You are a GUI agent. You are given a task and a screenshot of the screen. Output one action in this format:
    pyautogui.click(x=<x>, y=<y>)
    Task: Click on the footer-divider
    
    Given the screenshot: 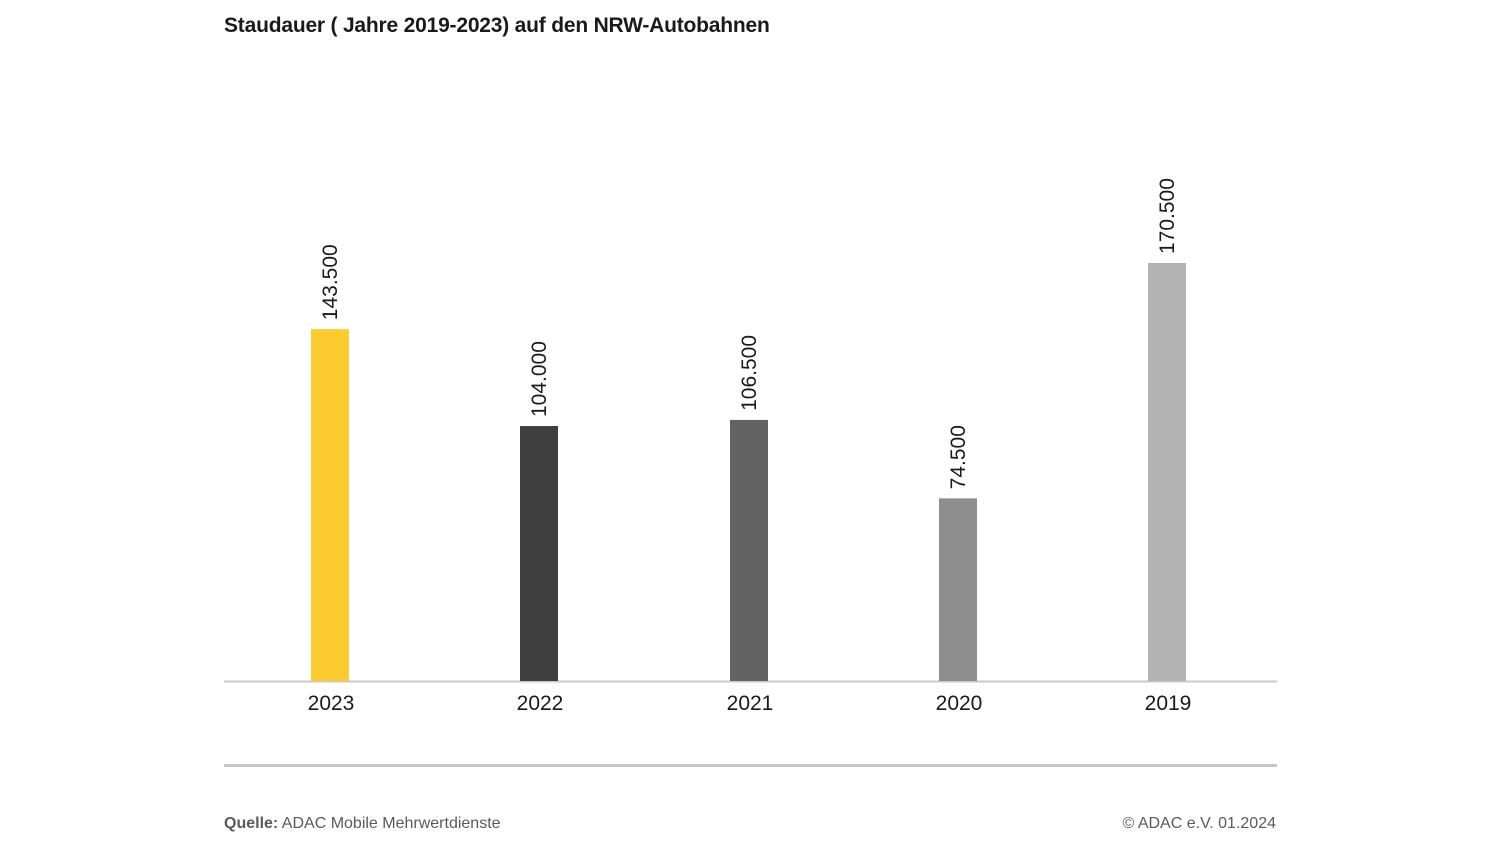 What is the action you would take?
    pyautogui.click(x=750, y=765)
    